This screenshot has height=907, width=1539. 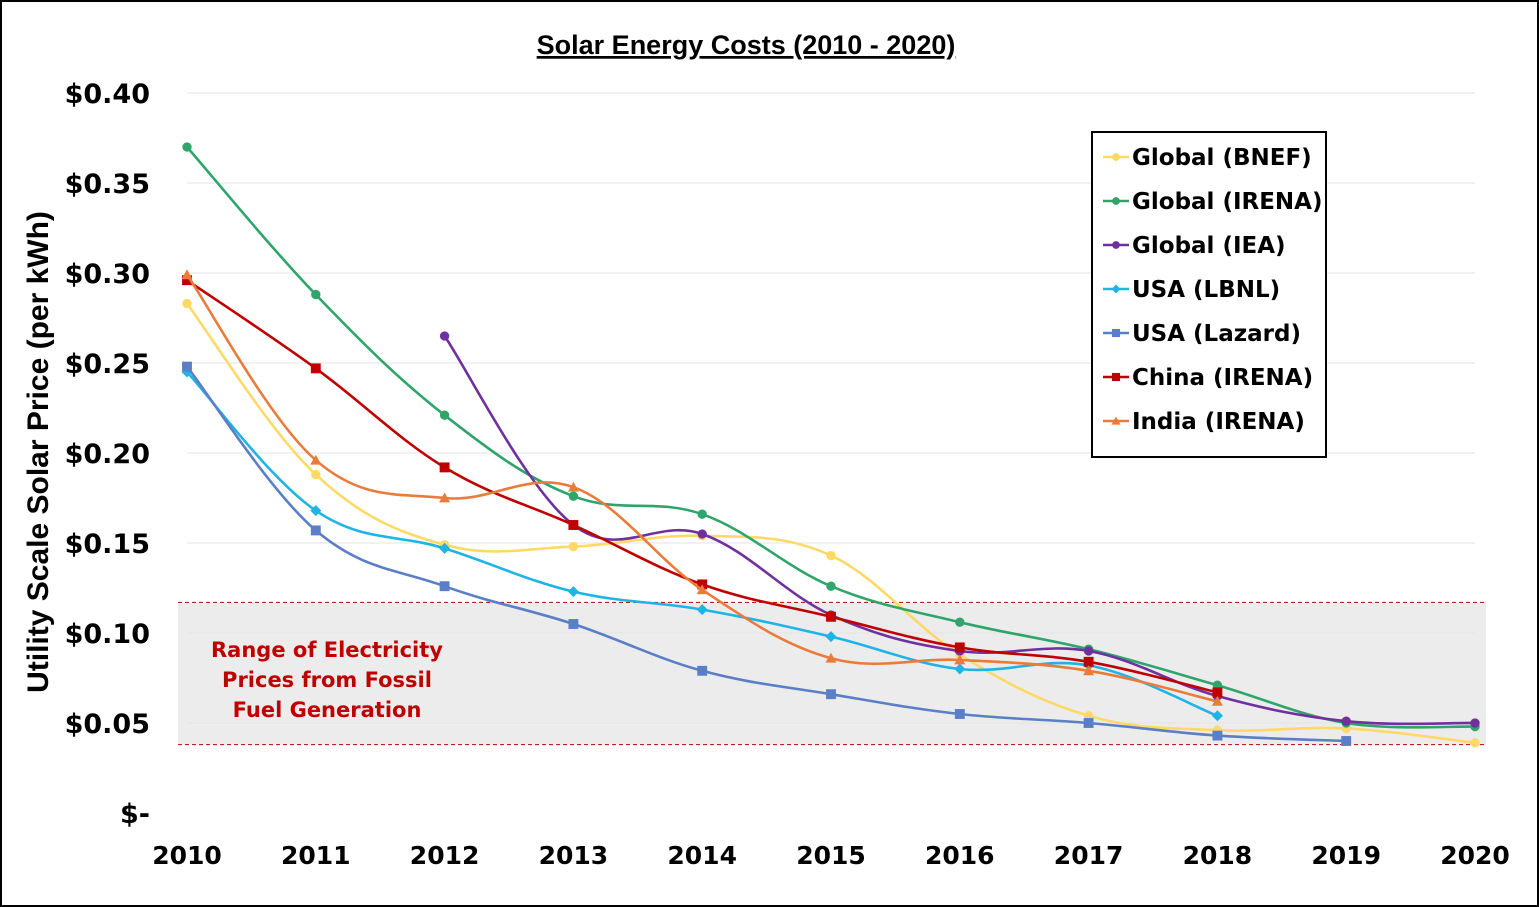 I want to click on y-tick-label: $-, so click(x=135, y=814).